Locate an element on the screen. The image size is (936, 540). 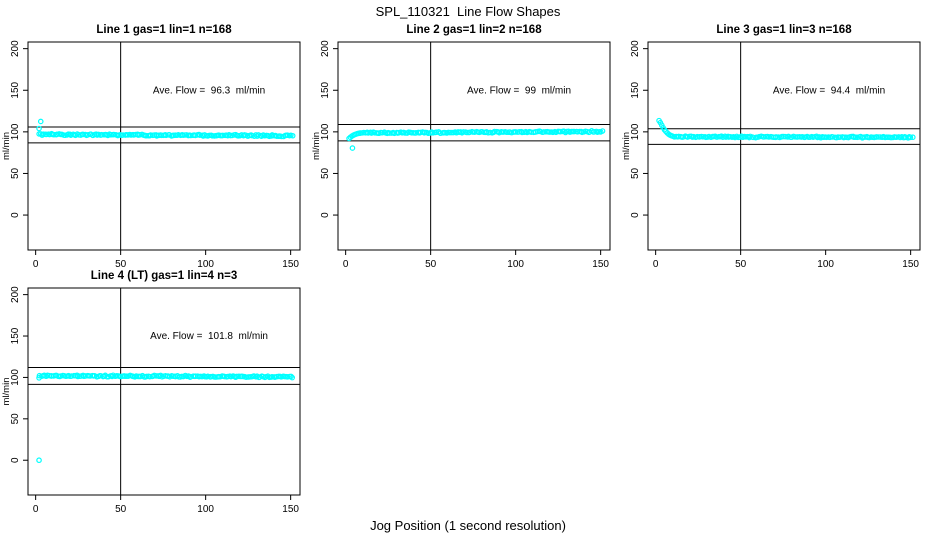
panel-title: Line 1 gas=1 lin=1 n=168 is located at coordinates (164, 30).